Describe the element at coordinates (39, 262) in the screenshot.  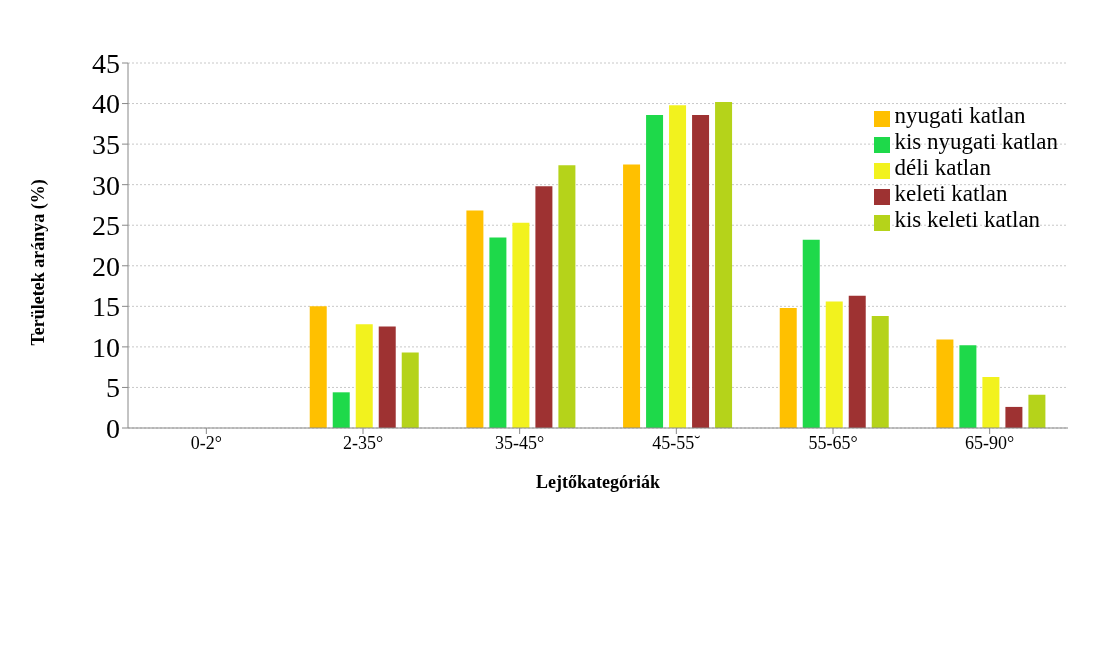
I see `y-axis-title: Területek aránya (%)` at that location.